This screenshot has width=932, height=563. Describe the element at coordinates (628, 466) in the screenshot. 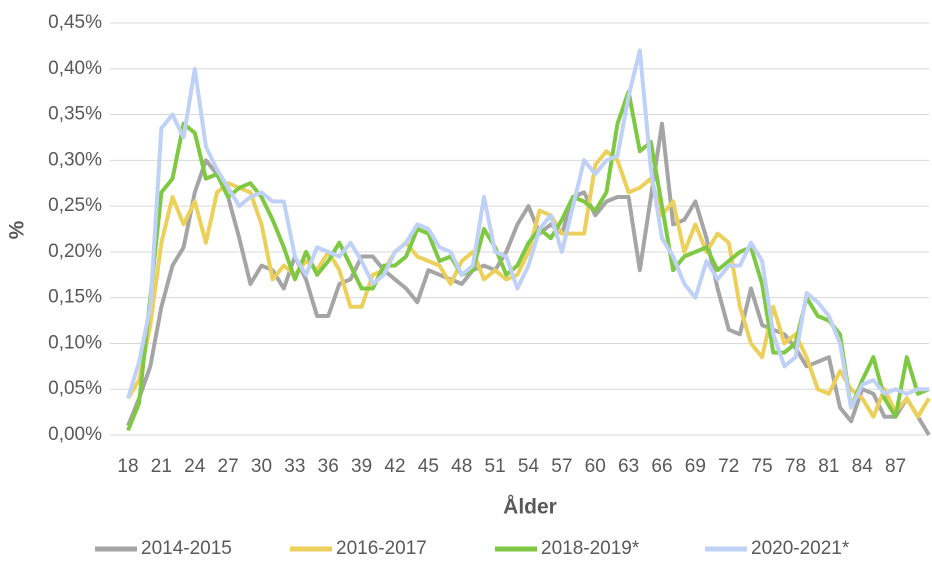

I see `x-tick-label: 63` at that location.